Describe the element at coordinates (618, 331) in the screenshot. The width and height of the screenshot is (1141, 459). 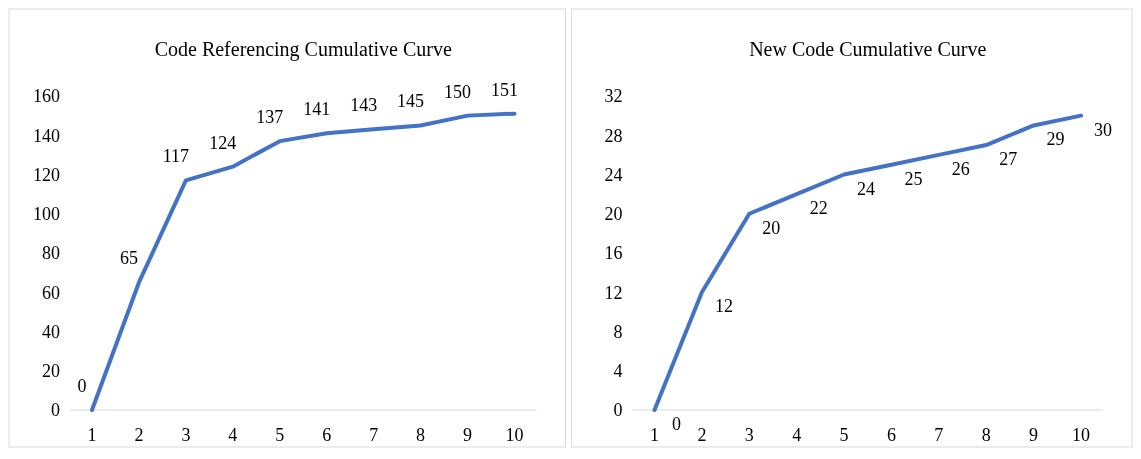
I see `y-tick-label: 8` at that location.